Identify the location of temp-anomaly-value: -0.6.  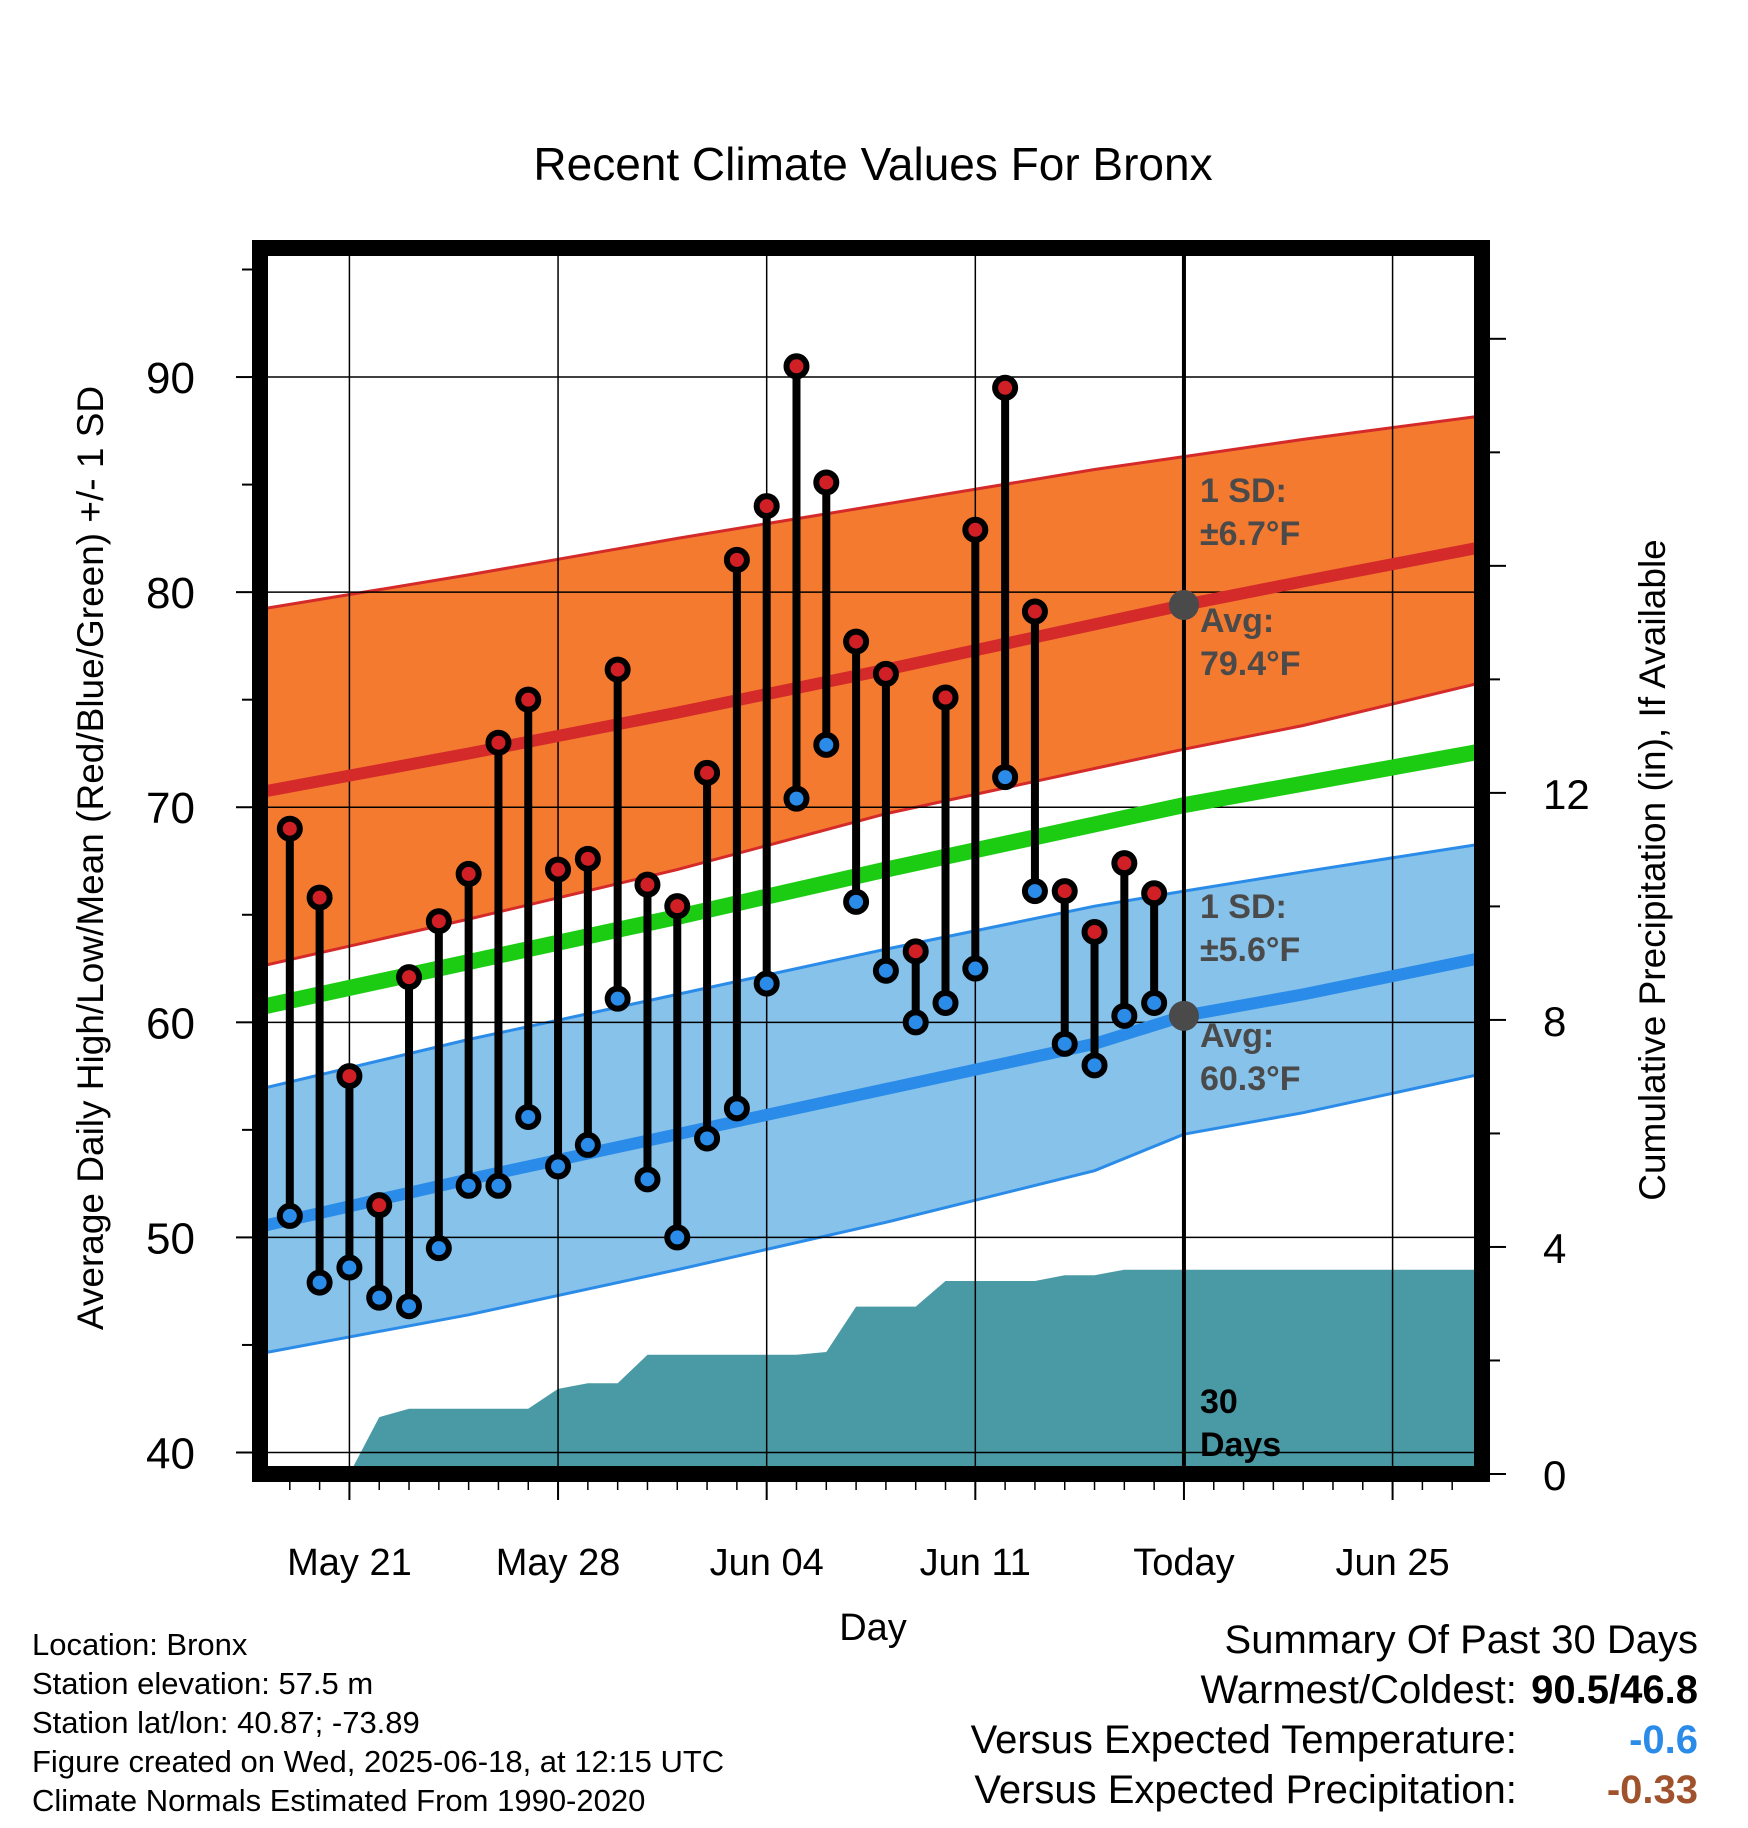
(1663, 1740).